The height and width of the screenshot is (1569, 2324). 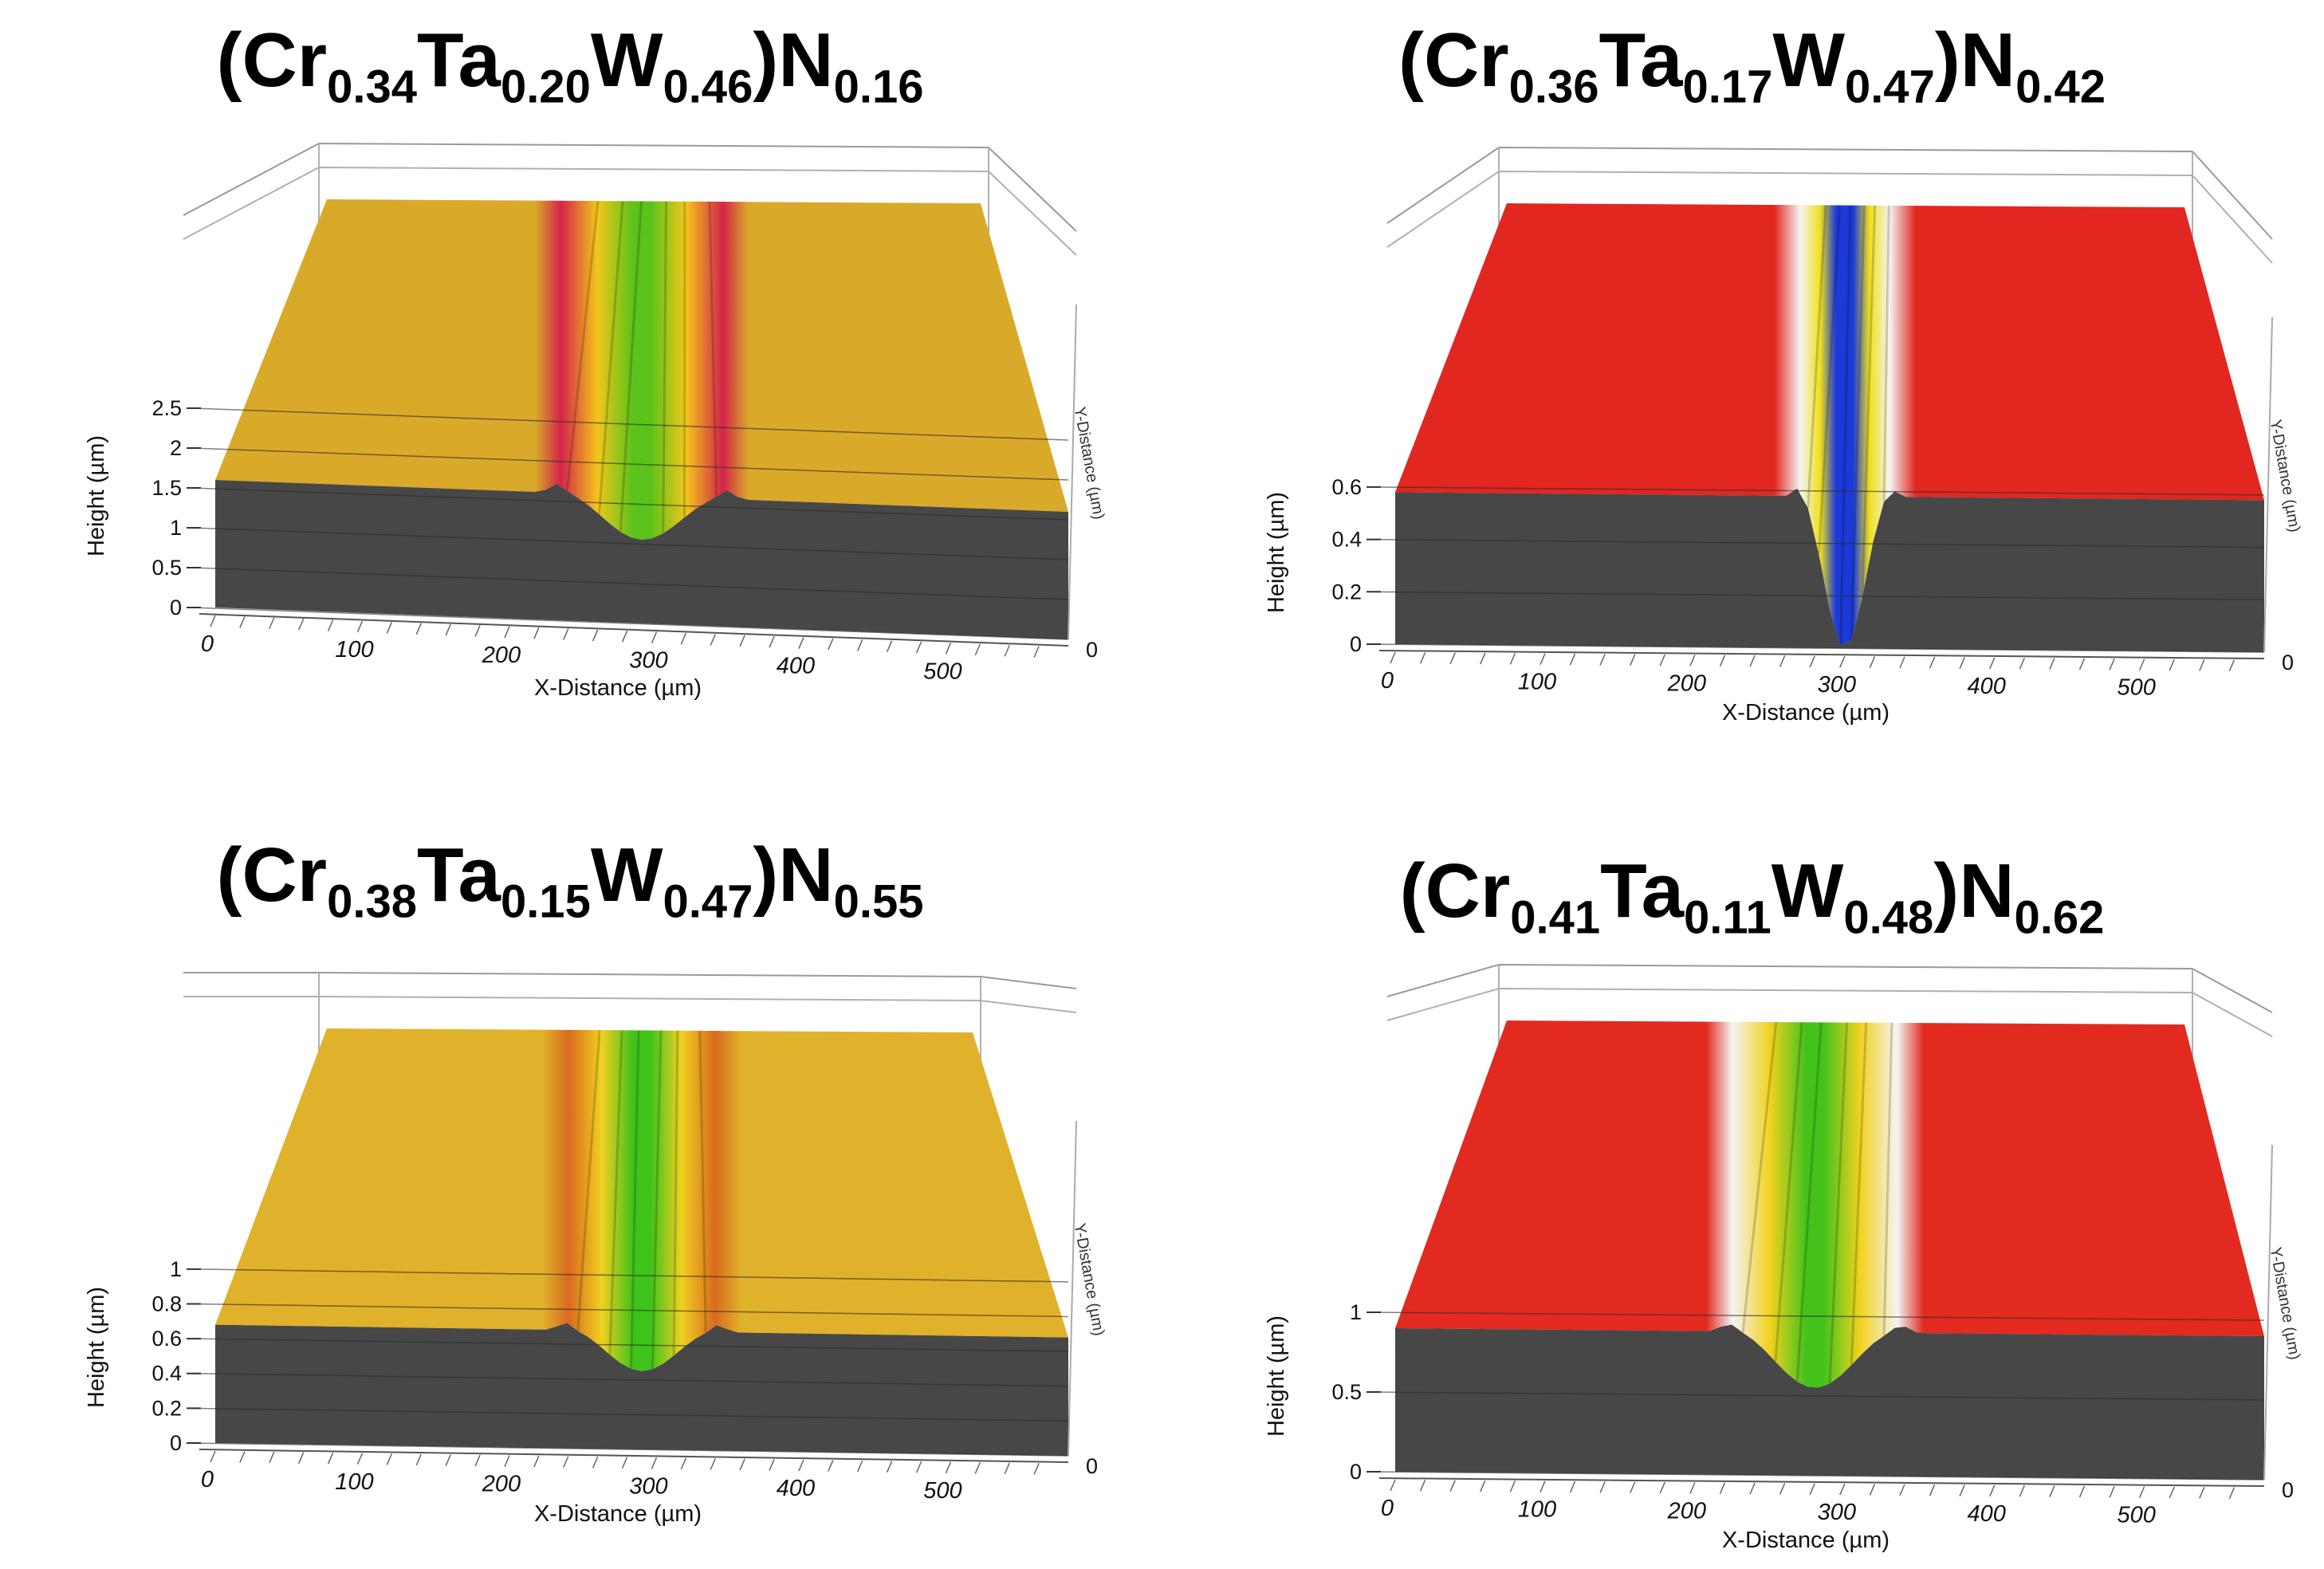 I want to click on z-tick-label: 0, so click(x=1356, y=1472).